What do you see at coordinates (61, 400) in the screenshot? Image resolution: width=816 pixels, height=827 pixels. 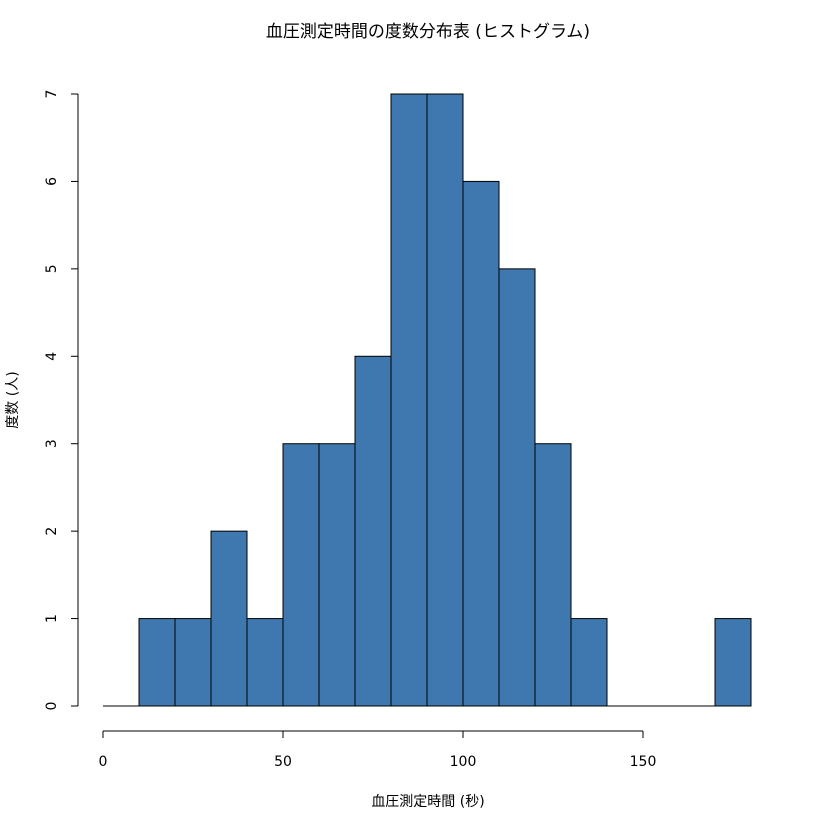 I see `y-axis: 0 1 2 3 4 5 6 7` at bounding box center [61, 400].